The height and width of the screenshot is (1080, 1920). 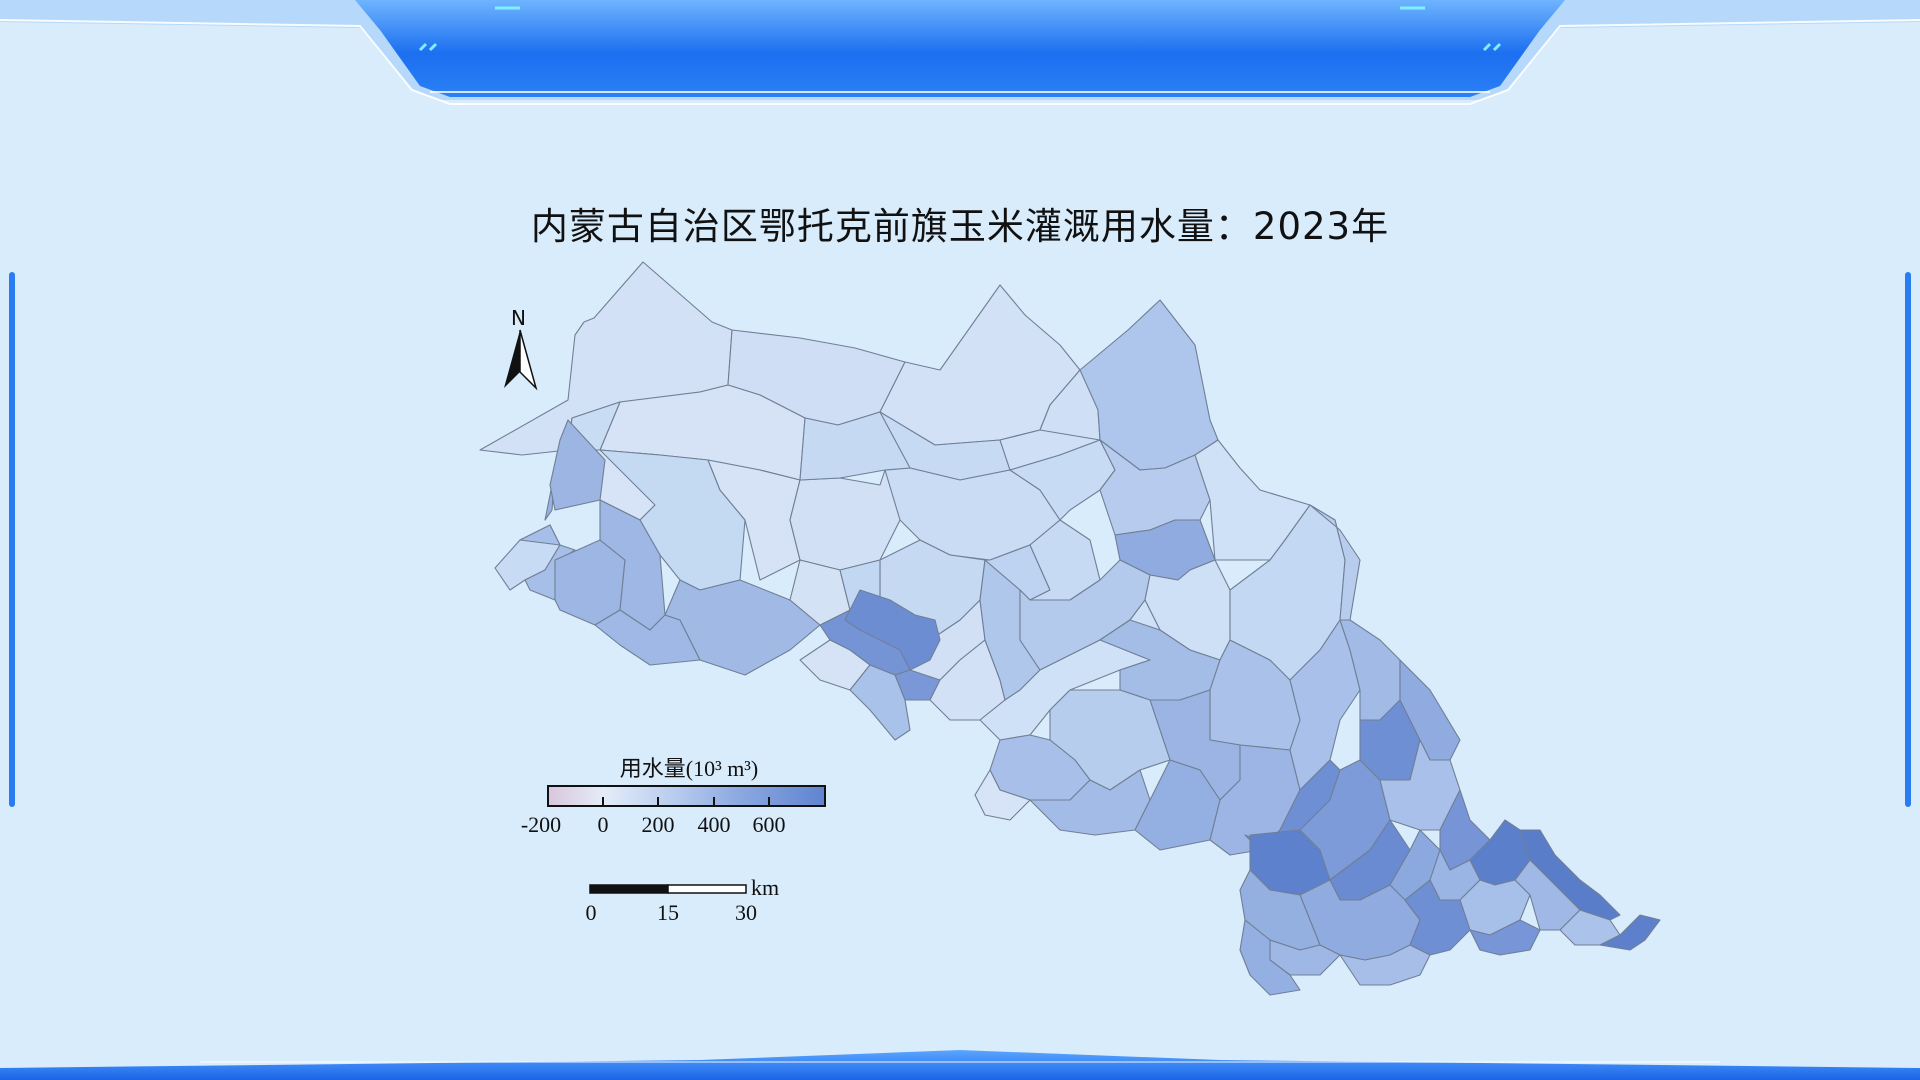 What do you see at coordinates (746, 912) in the screenshot?
I see `scale-tick-label: 30` at bounding box center [746, 912].